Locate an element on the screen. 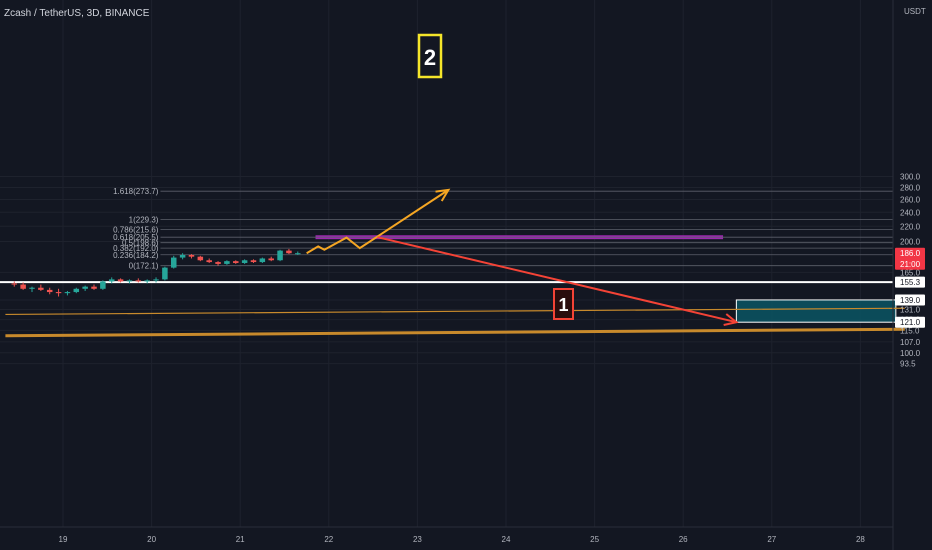 The height and width of the screenshot is (550, 932). y-tick-label: 131.0 is located at coordinates (910, 309).